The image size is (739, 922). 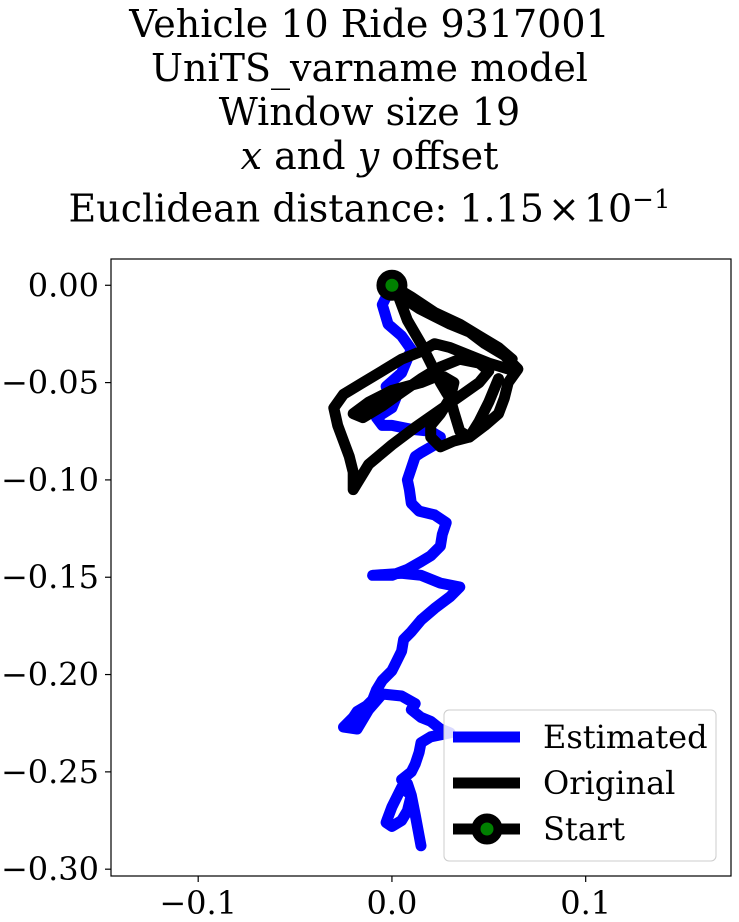 I want to click on x-tick-label: 0.0, so click(x=391, y=903).